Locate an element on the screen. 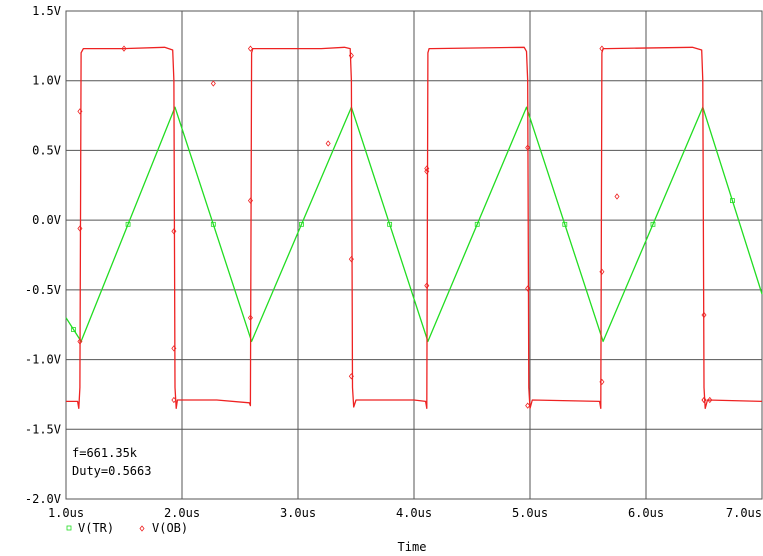  y-tick-label: -2.0V is located at coordinates (43, 499).